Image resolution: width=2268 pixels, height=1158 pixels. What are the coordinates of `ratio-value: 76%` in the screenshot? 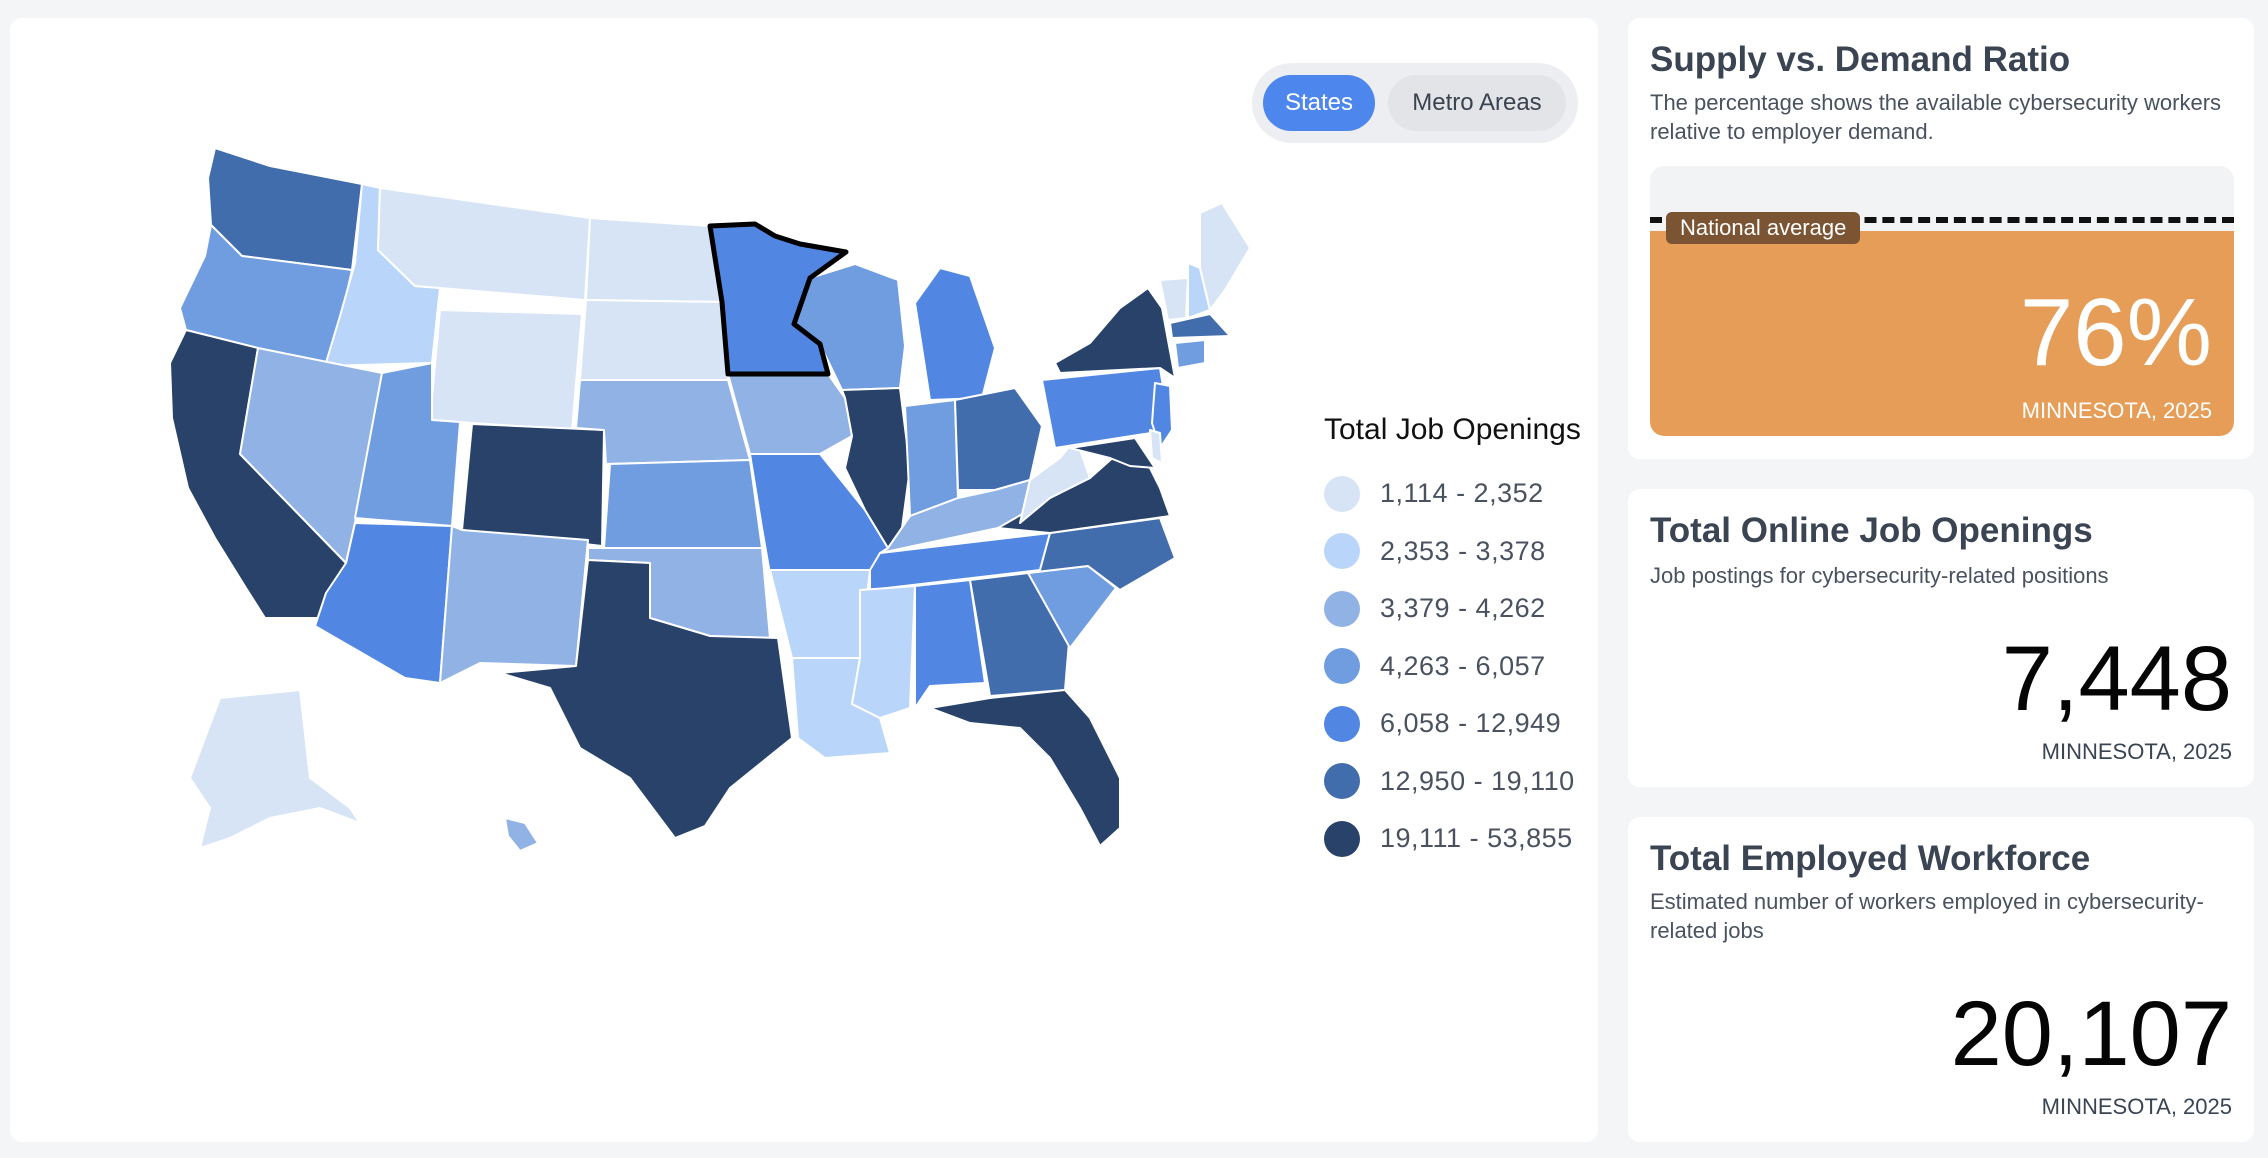 It's located at (2115, 332).